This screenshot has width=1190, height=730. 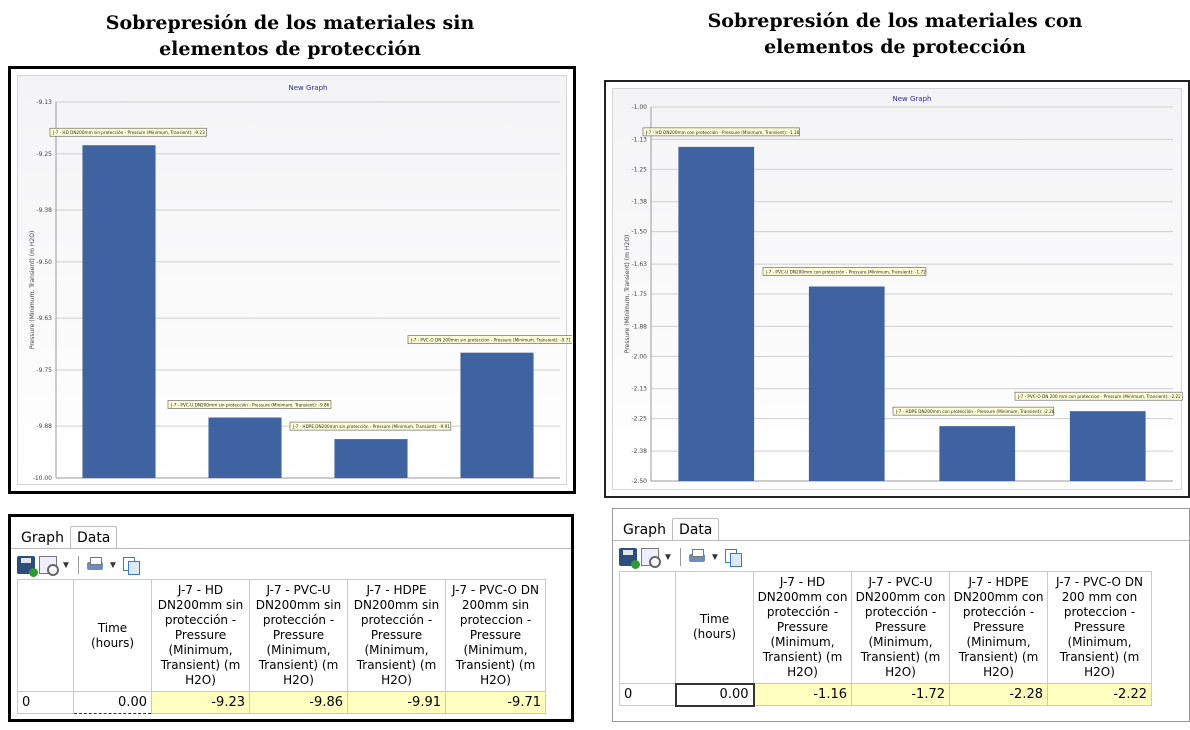 I want to click on row-label: 0, so click(x=647, y=694).